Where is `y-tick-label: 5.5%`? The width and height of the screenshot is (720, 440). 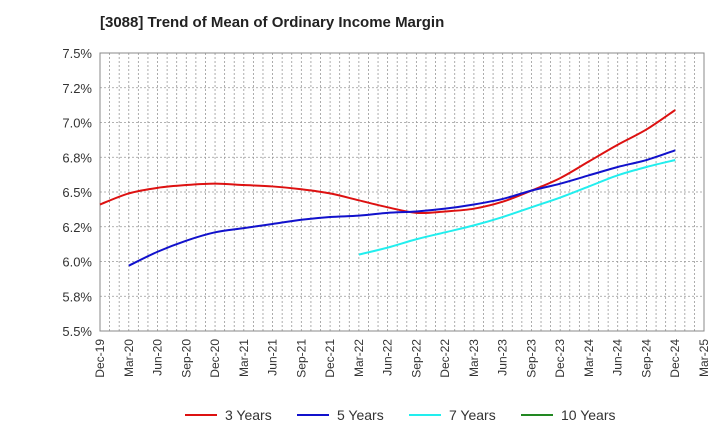
y-tick-label: 5.5% is located at coordinates (77, 331).